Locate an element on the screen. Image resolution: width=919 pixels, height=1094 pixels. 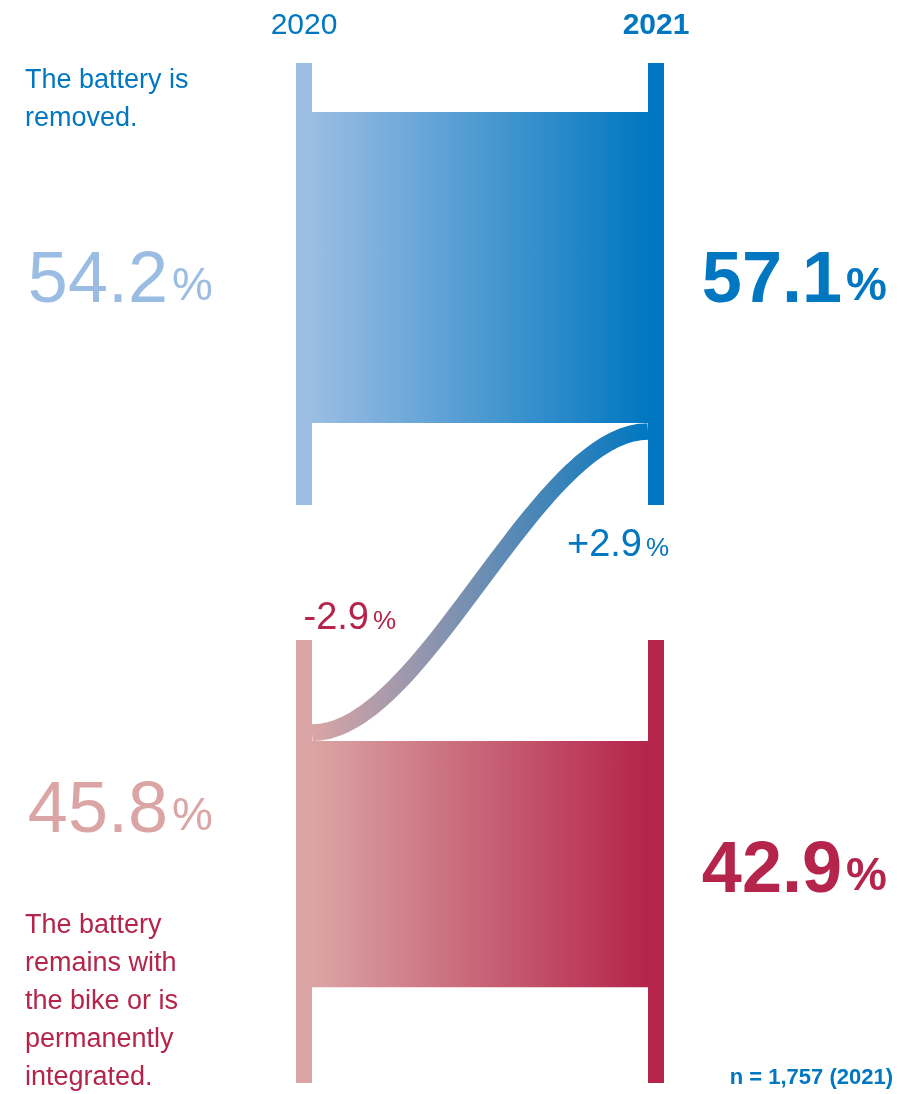
data-label: 54.2% is located at coordinates (120, 277).